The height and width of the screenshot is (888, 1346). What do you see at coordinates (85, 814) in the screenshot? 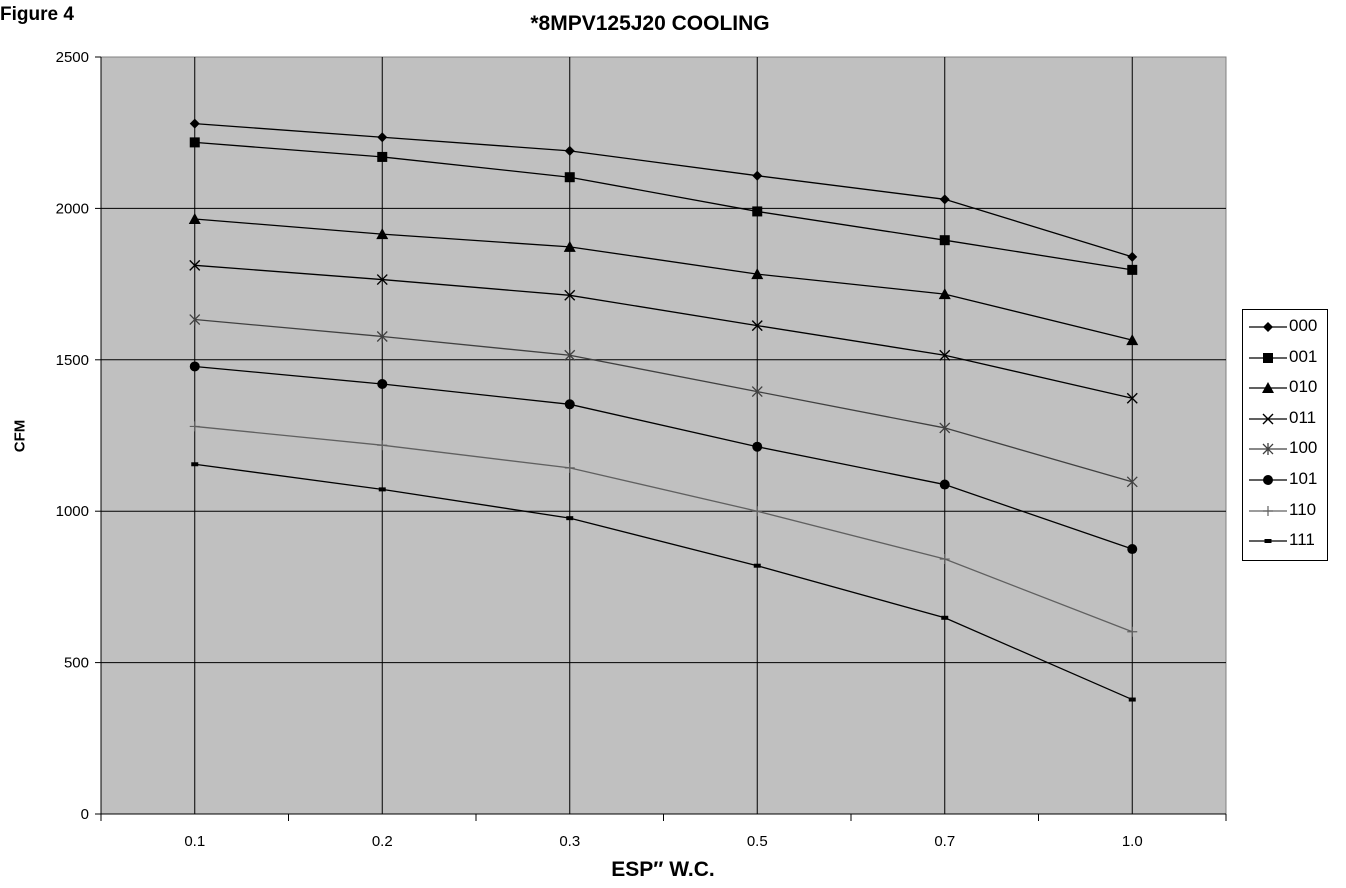
I see `y-tick-label: 0` at bounding box center [85, 814].